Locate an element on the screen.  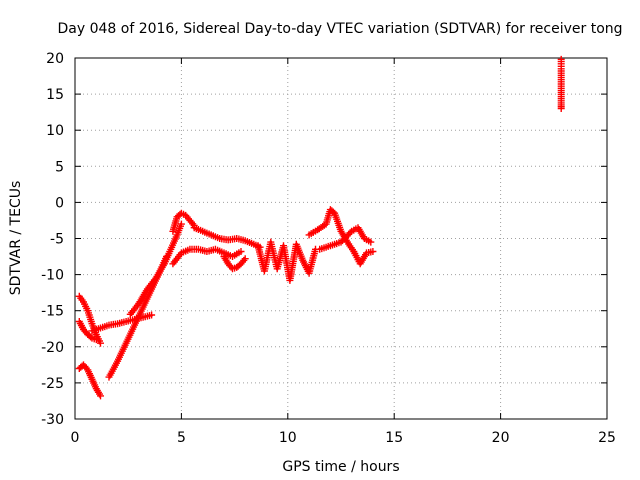
x-tick-label: 5 is located at coordinates (181, 438).